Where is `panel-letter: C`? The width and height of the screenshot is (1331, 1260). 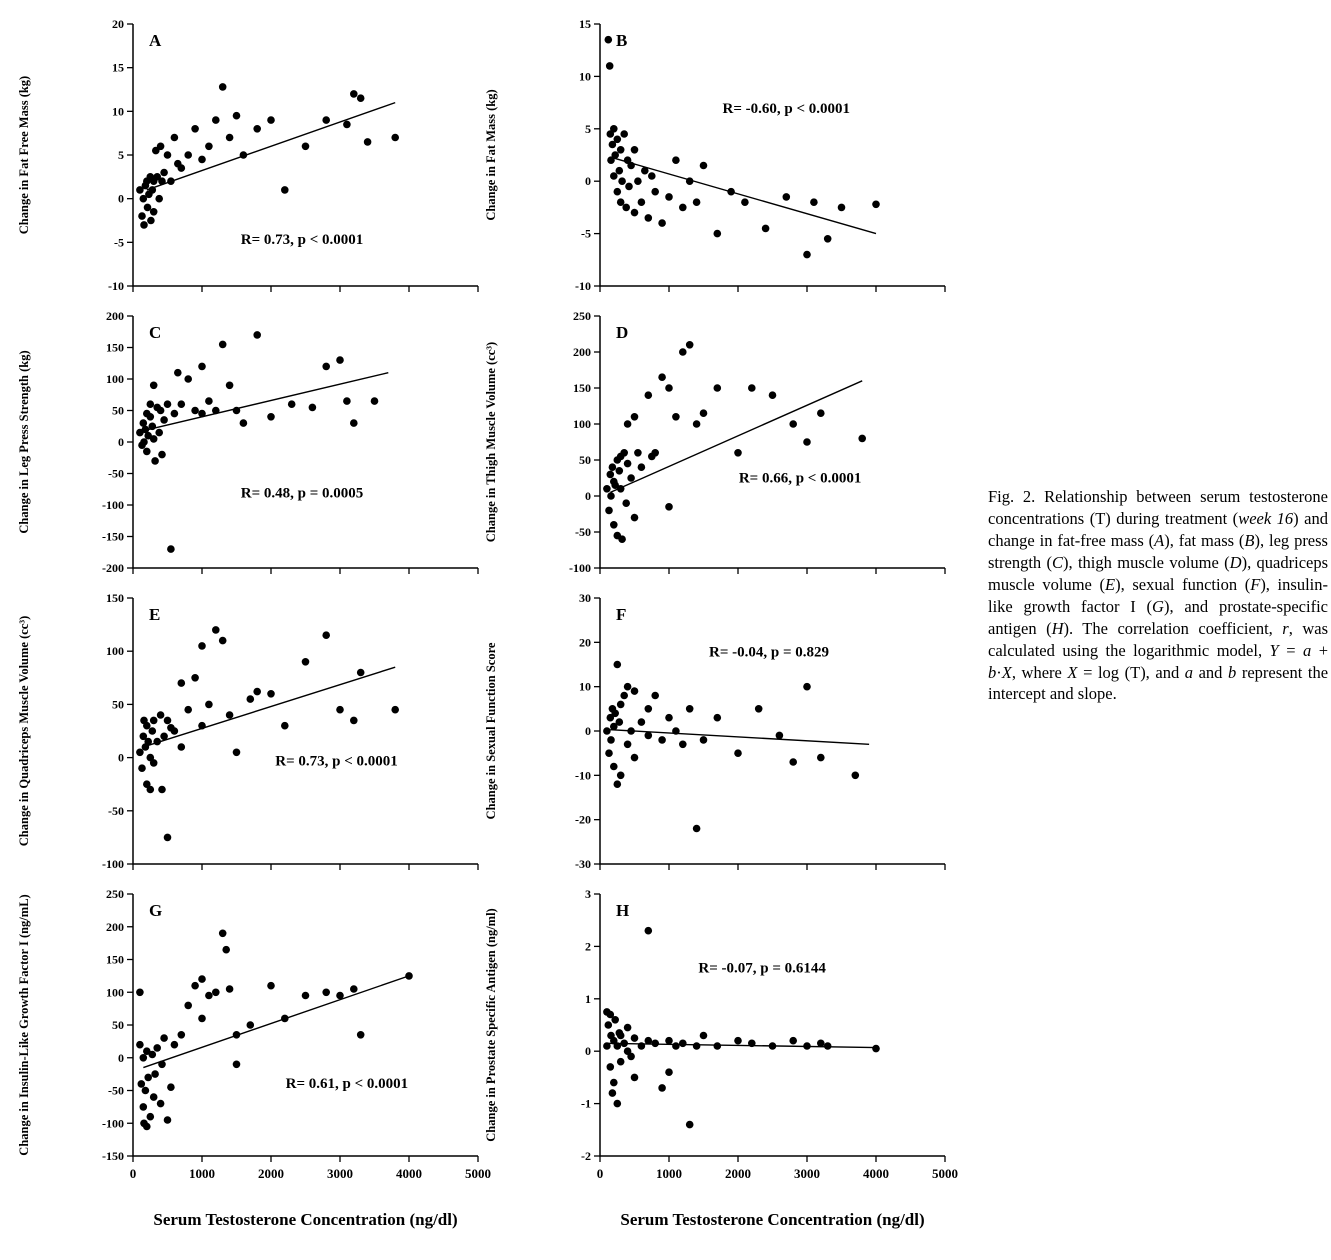 panel-letter: C is located at coordinates (155, 332).